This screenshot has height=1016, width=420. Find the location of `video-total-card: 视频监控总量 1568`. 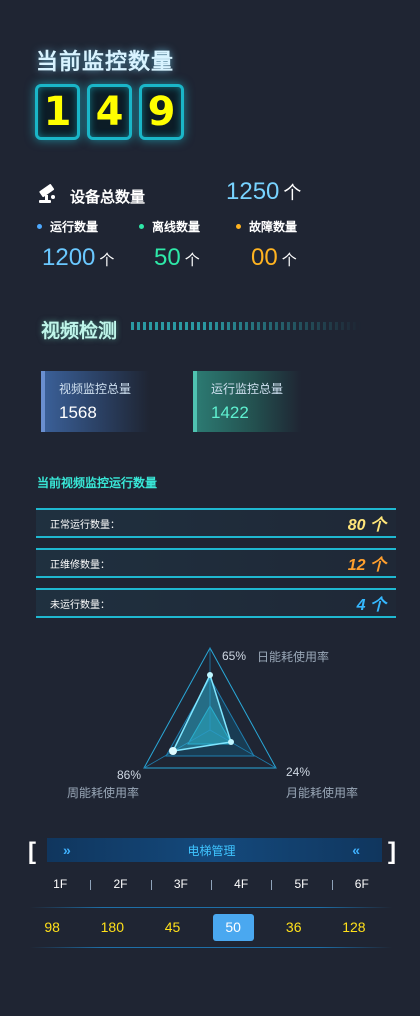

video-total-card: 视频监控总量 1568 is located at coordinates (95, 401).